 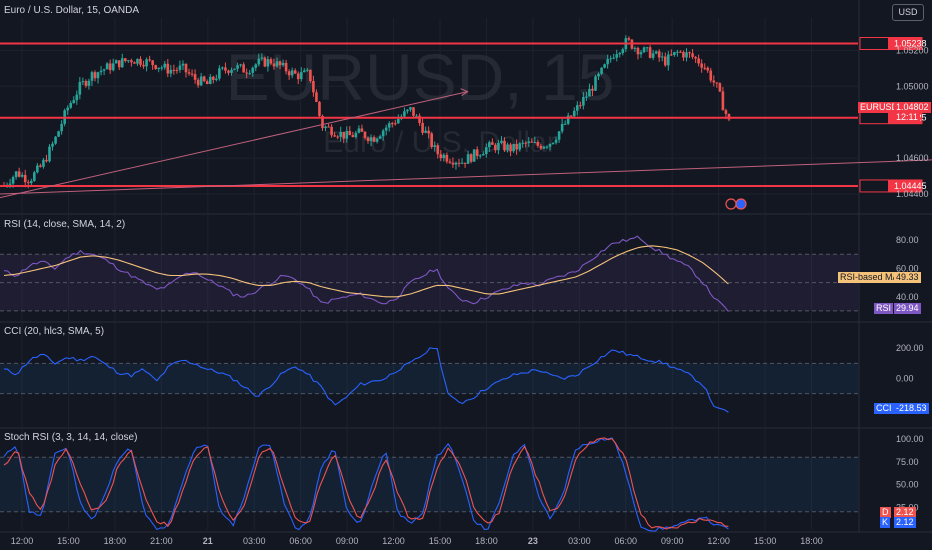 What do you see at coordinates (884, 308) in the screenshot?
I see `rsi-label: RSI` at bounding box center [884, 308].